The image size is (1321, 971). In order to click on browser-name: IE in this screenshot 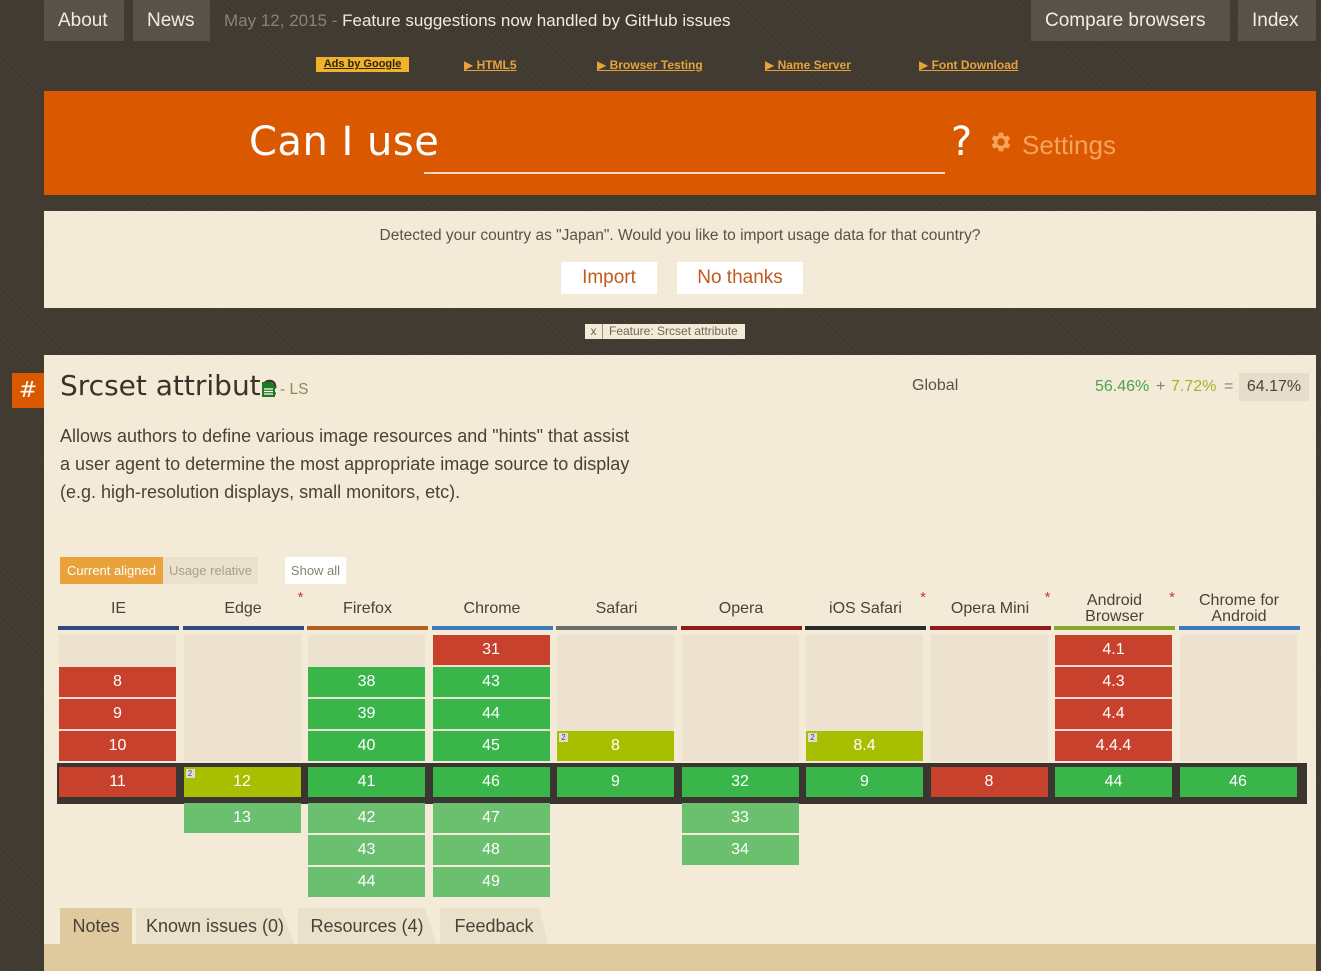, I will do `click(118, 608)`.